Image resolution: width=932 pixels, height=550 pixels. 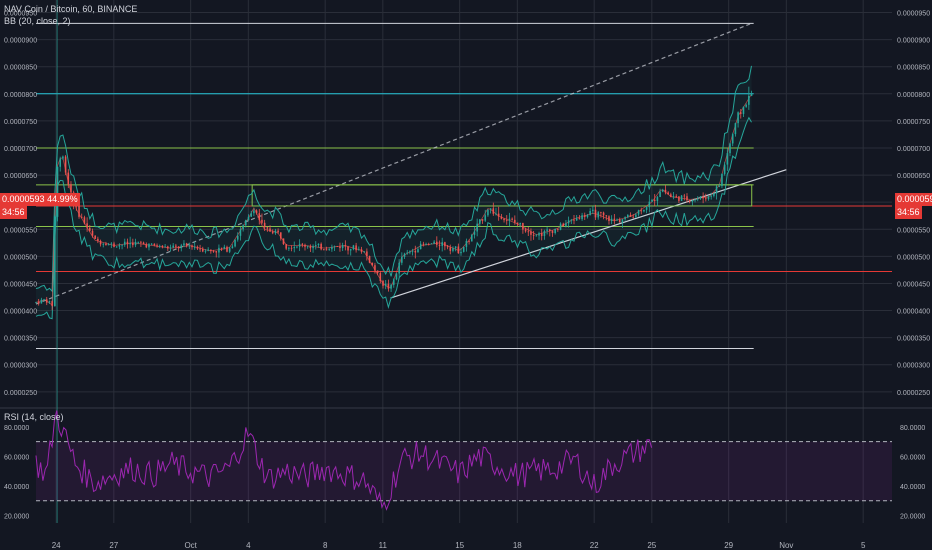 I want to click on left-price-tick: 0.0000850, so click(x=20, y=68).